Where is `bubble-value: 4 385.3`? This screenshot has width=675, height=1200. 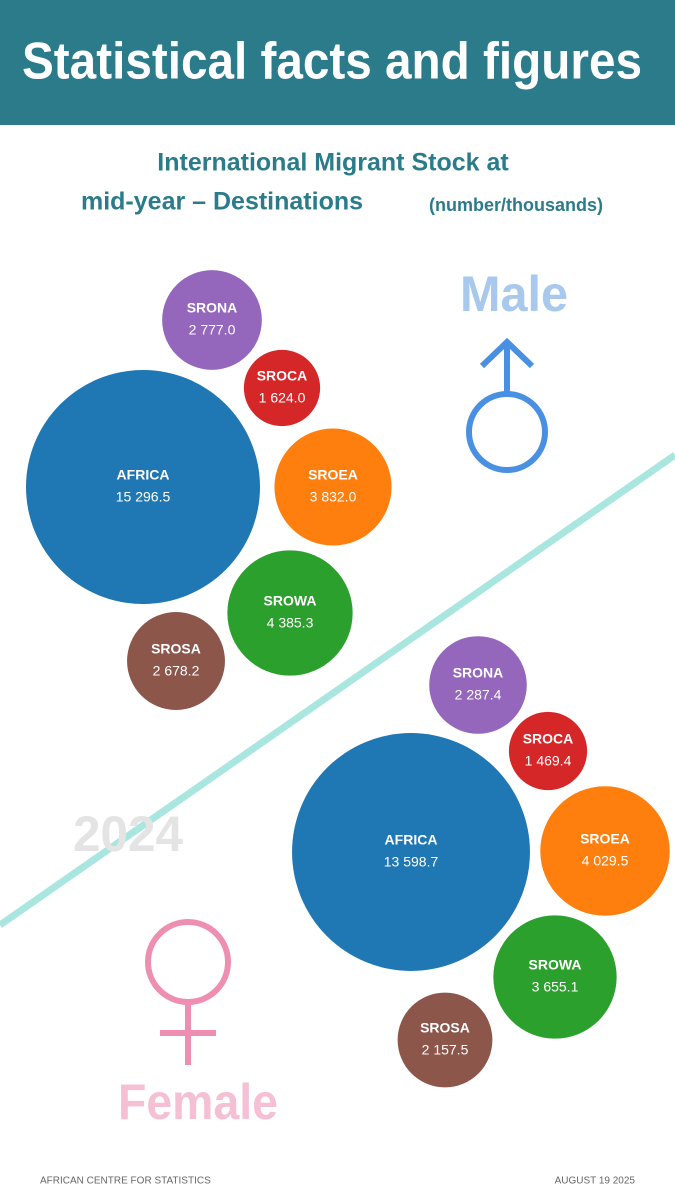
bubble-value: 4 385.3 is located at coordinates (290, 623).